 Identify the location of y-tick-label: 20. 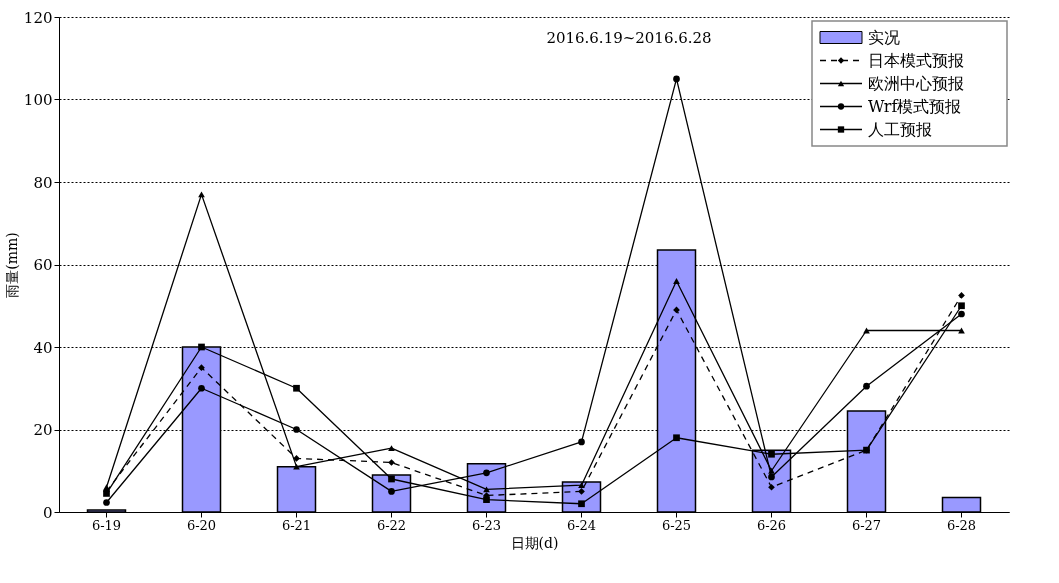
(43, 430).